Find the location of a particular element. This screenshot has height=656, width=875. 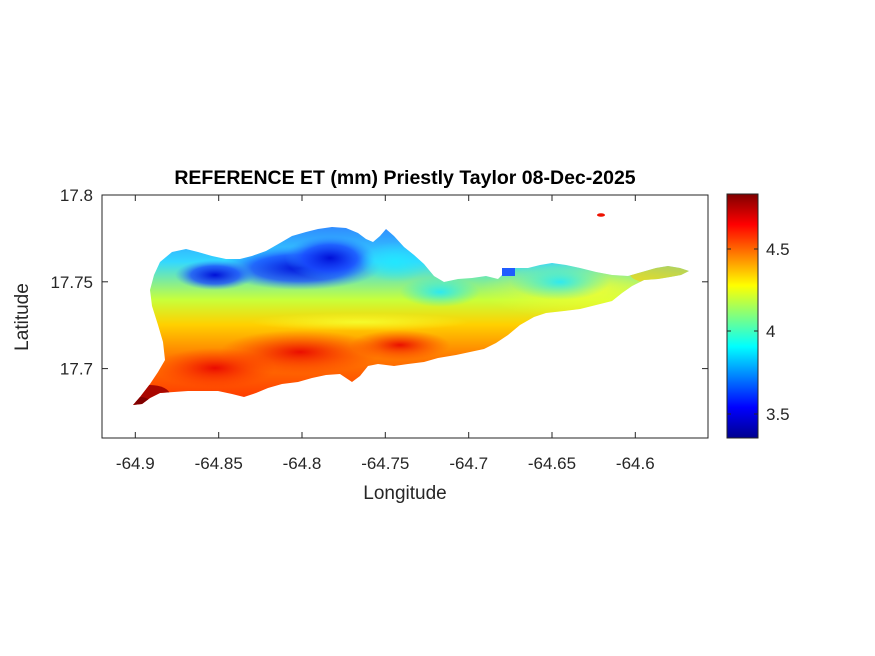

x-tick-label: -64.6 is located at coordinates (635, 463).